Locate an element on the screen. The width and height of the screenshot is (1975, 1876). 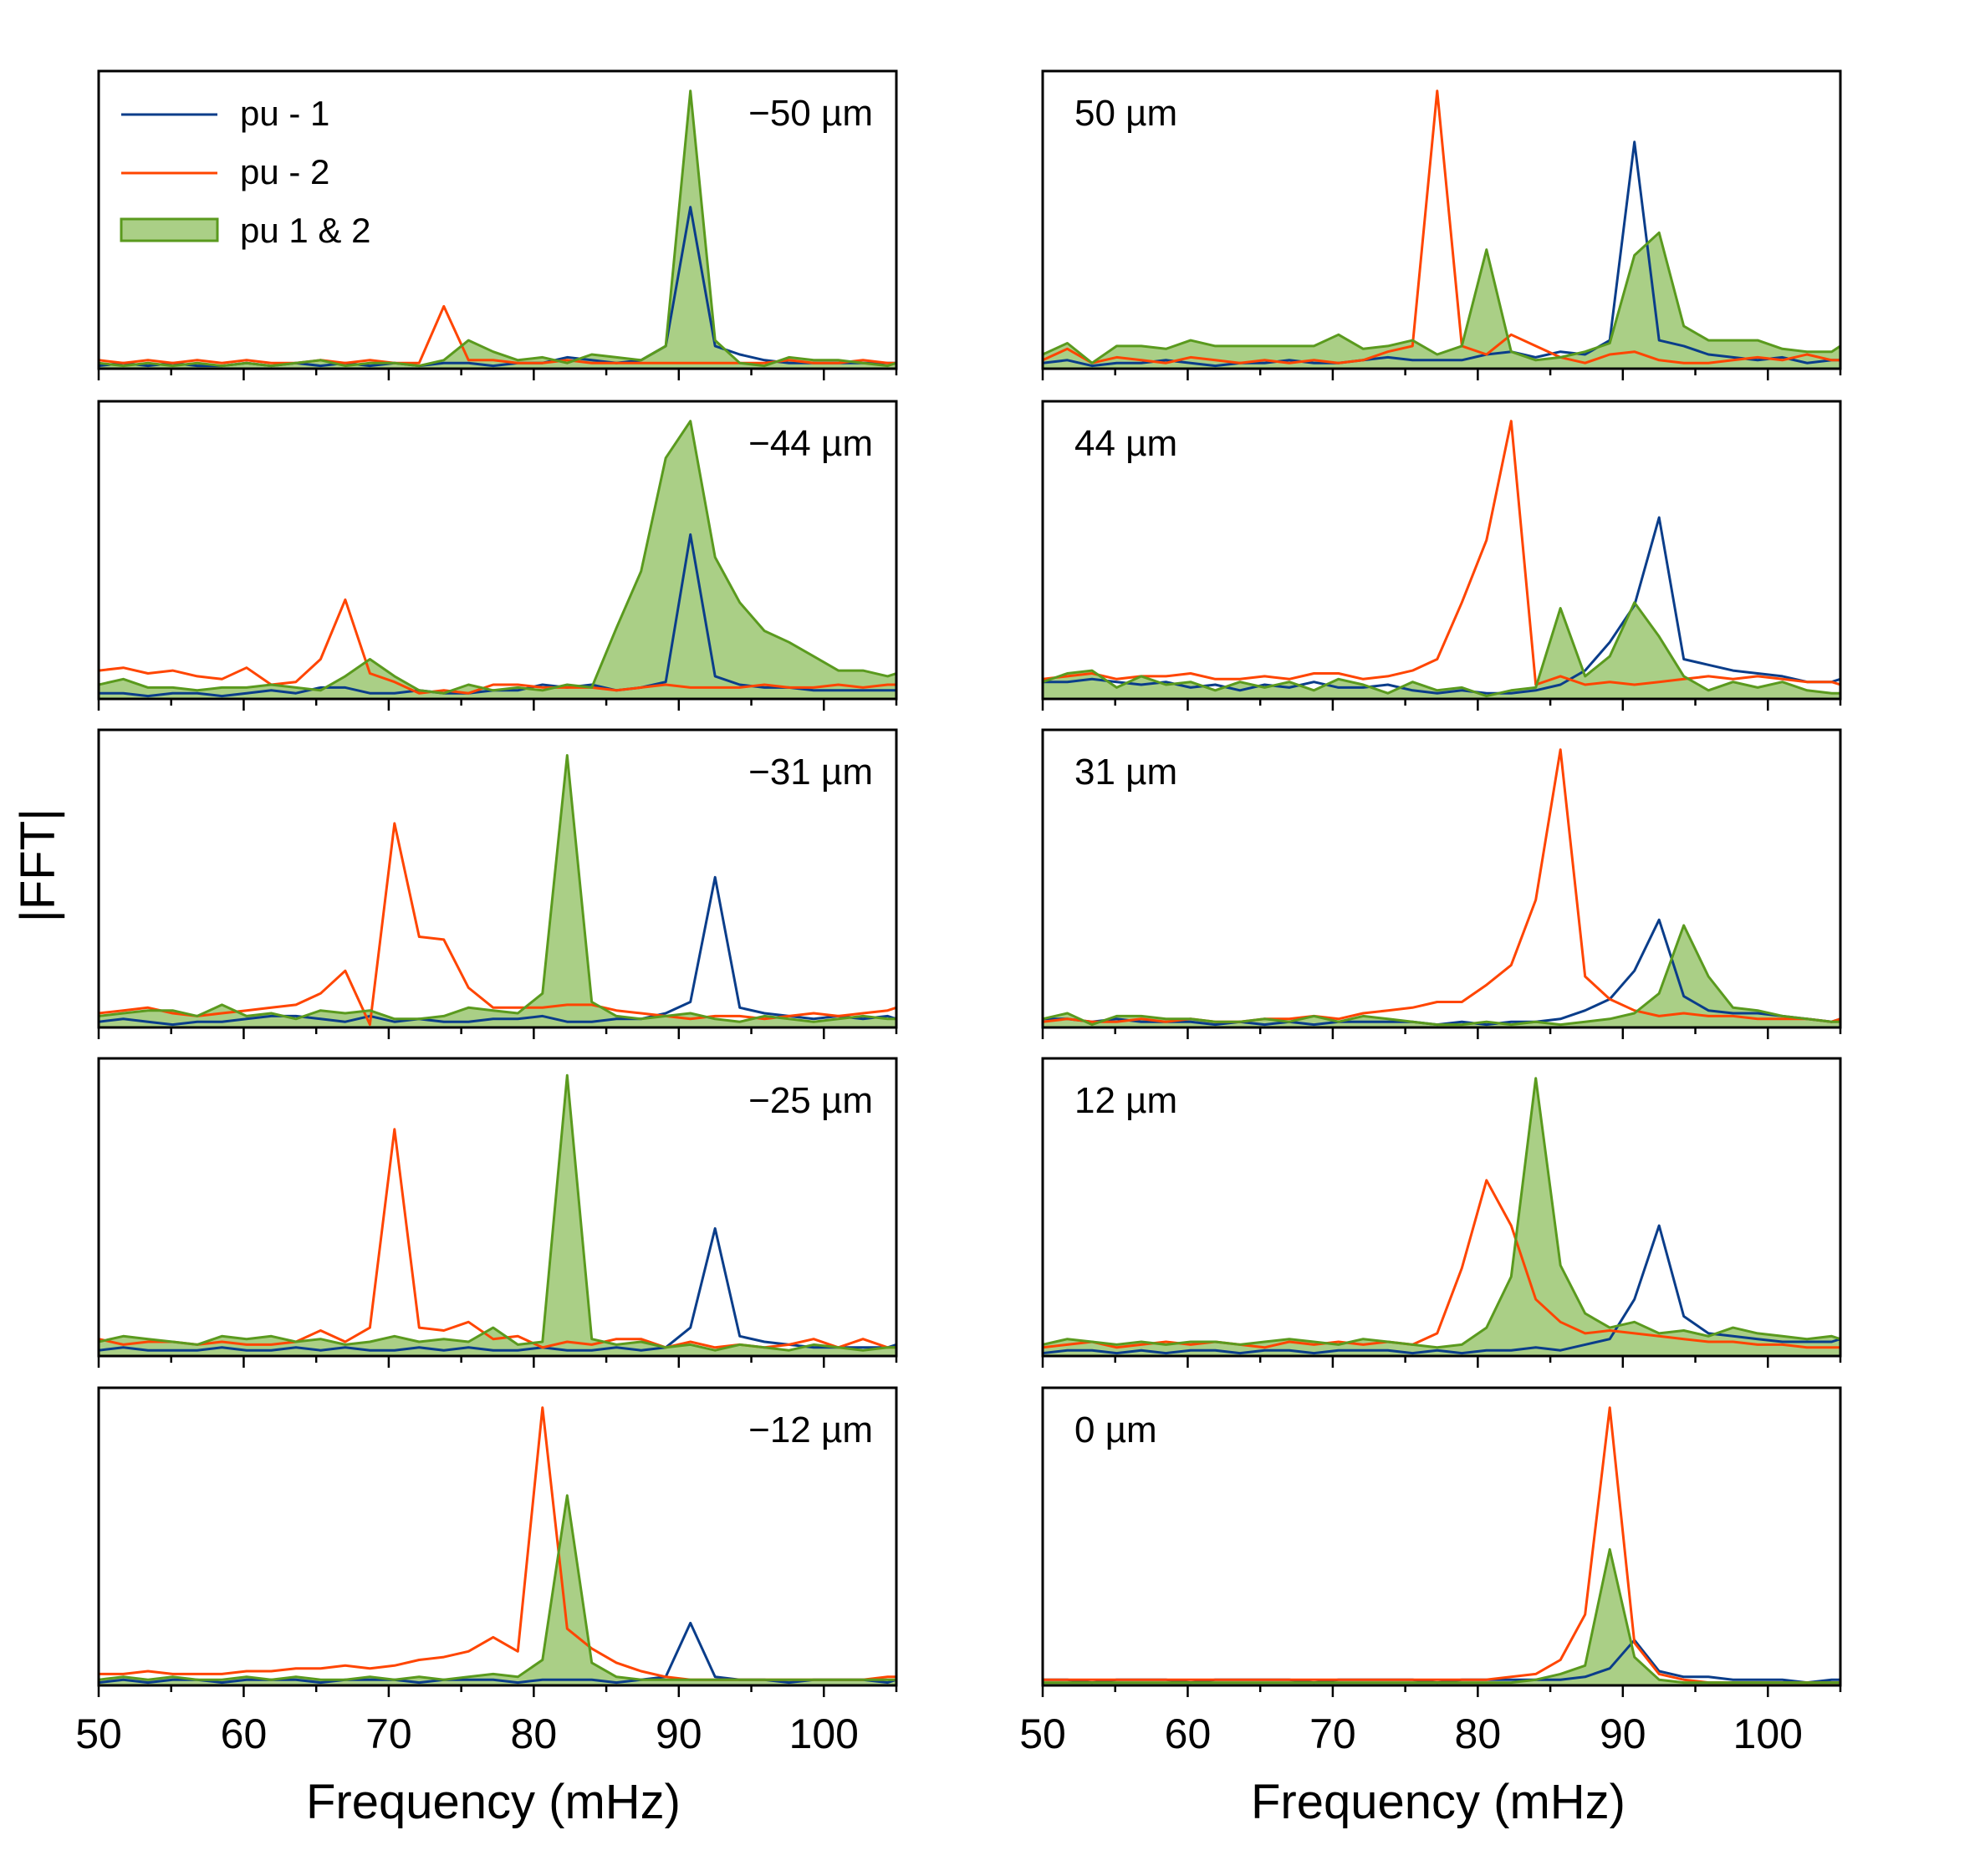
panel-8: 12 µm is located at coordinates (1441, 1213).